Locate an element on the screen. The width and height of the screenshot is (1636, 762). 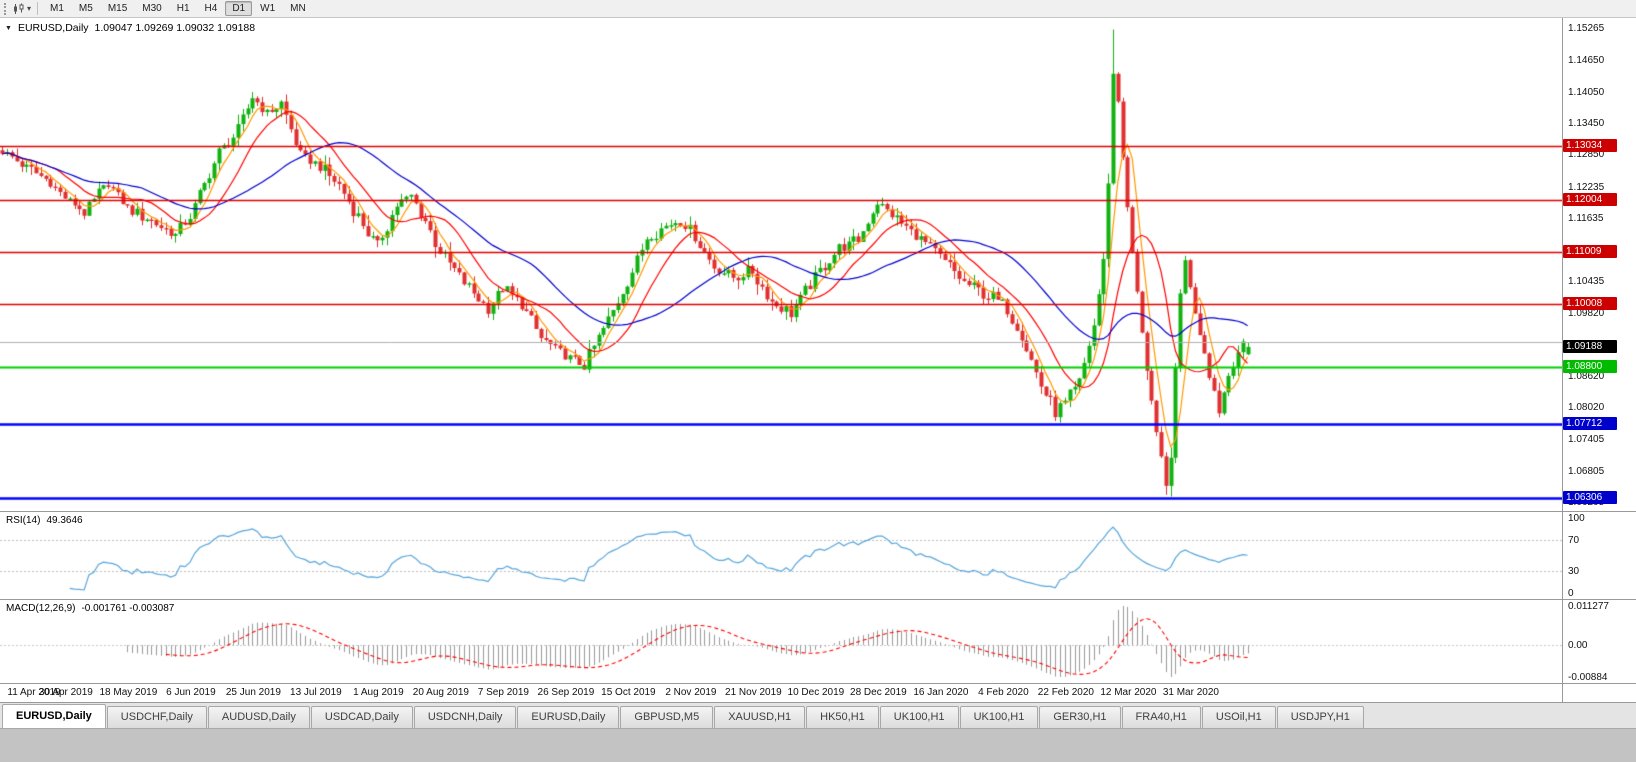
symbol-tab-usoil-h1-13: USOil,H1 is located at coordinates (1238, 717).